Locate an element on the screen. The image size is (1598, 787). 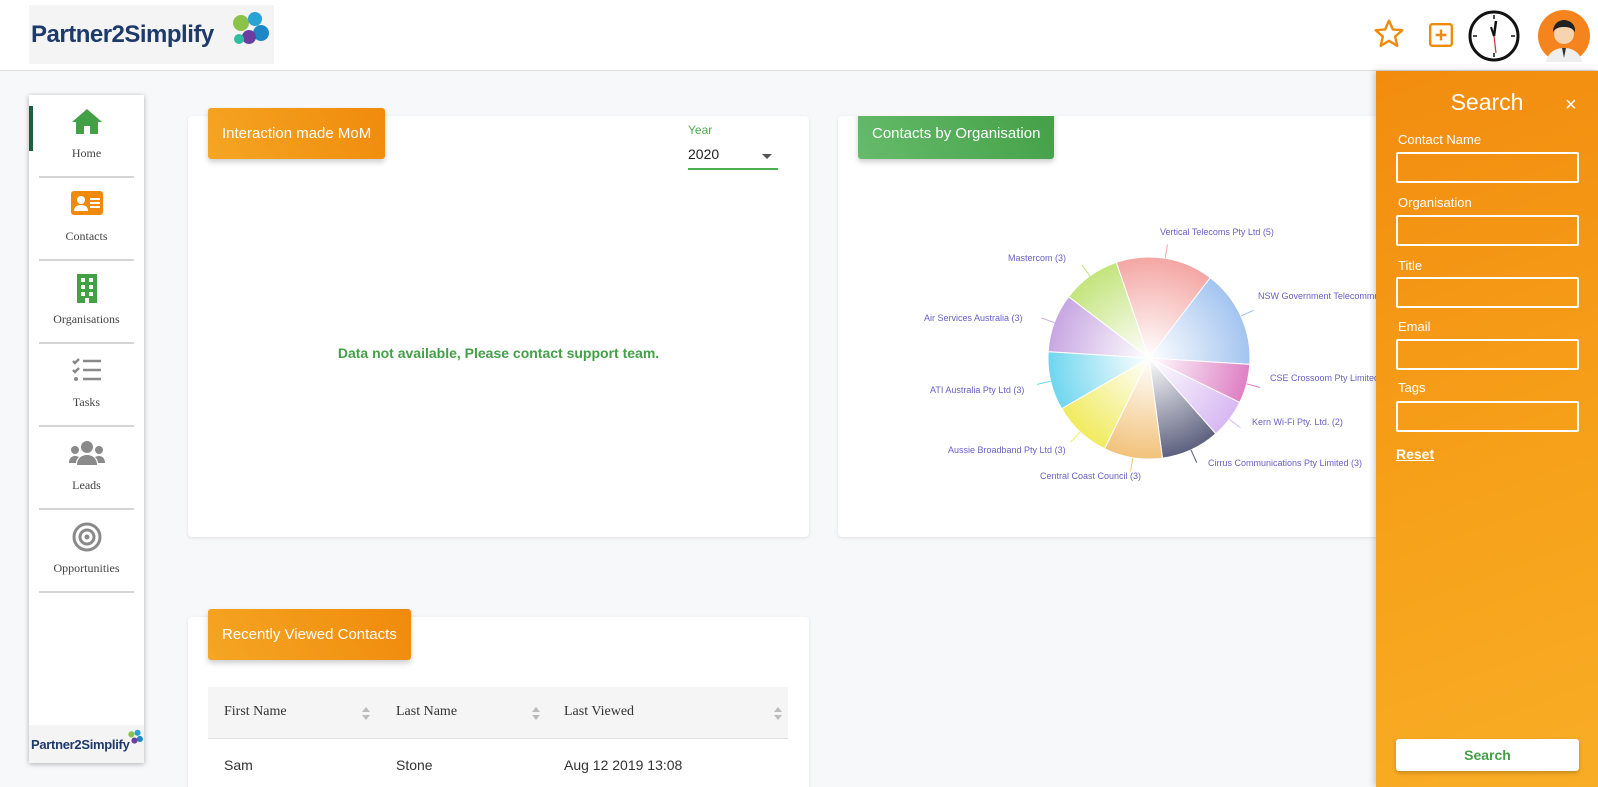
pie-slice-label: Central Coast Council (3) is located at coordinates (1091, 476).